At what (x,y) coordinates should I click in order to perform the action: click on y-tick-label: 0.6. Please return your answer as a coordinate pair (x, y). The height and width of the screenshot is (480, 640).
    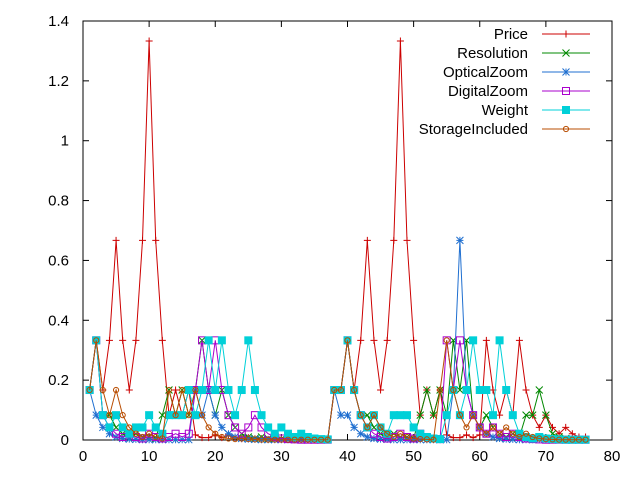
    Looking at the image, I should click on (58, 260).